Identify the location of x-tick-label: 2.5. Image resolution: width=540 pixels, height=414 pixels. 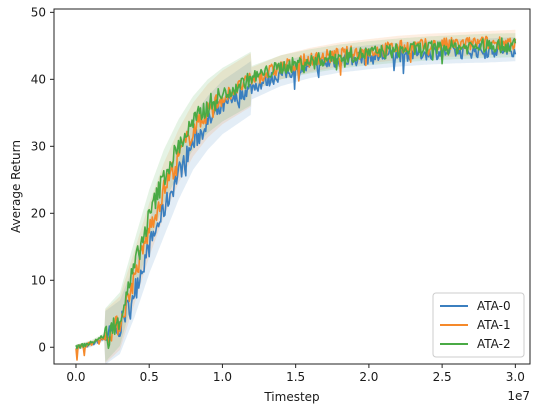
(442, 377).